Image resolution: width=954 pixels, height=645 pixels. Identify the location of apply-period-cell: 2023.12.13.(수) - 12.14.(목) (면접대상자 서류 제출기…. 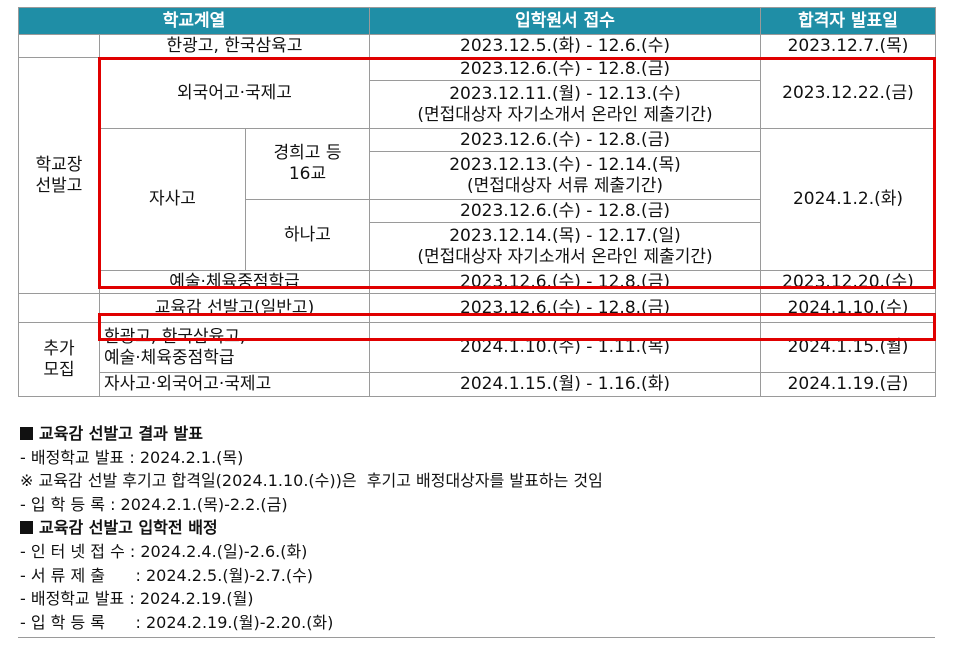
(565, 175).